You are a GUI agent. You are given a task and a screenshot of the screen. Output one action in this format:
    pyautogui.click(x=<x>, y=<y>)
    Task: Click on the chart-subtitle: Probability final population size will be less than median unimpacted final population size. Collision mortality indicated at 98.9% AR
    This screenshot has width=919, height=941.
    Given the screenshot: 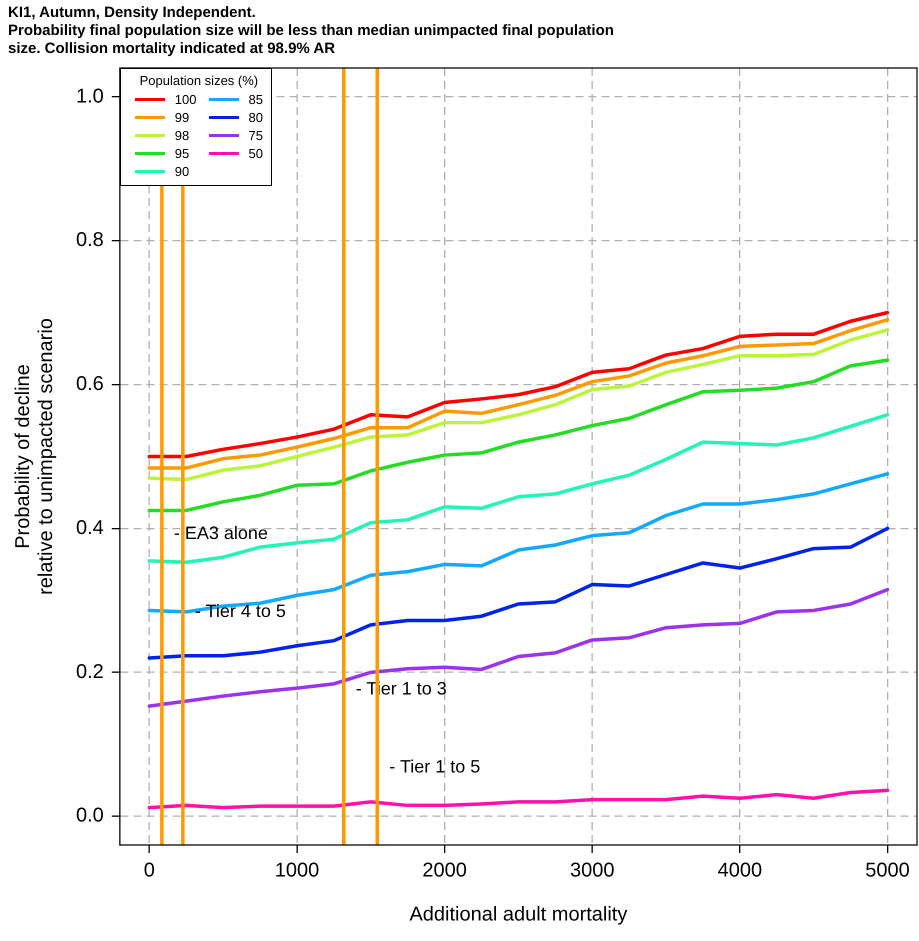 What is the action you would take?
    pyautogui.click(x=311, y=40)
    